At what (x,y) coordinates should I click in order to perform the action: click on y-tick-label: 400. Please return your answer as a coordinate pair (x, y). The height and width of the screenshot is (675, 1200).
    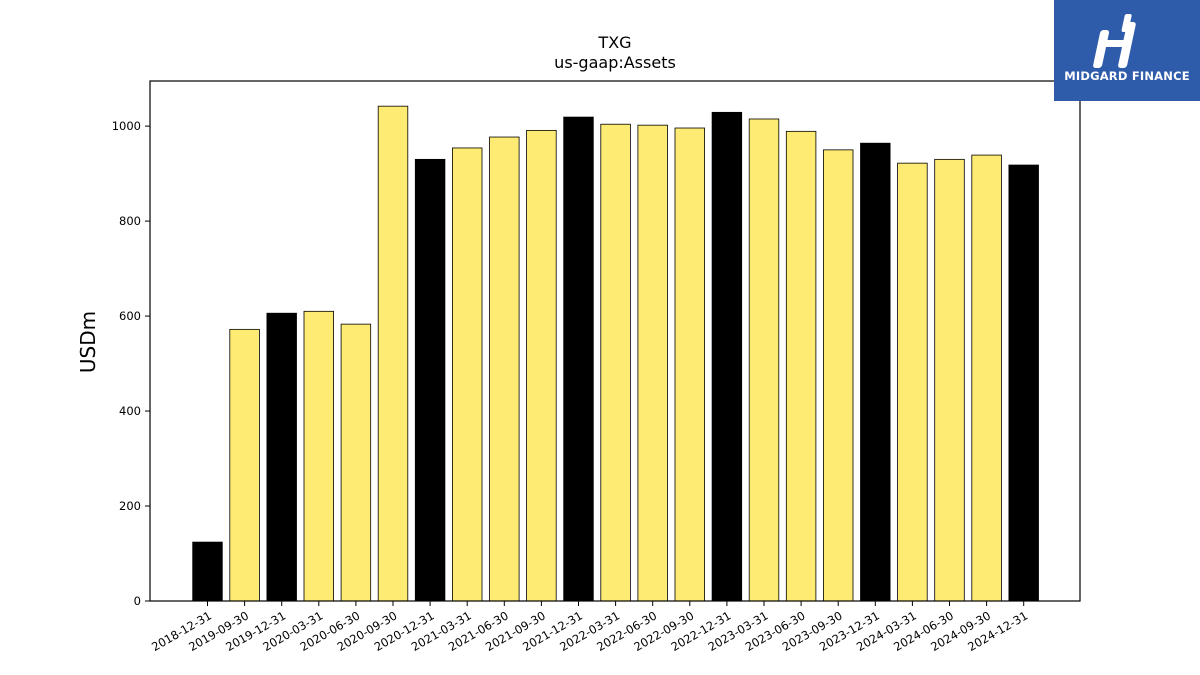
    Looking at the image, I should click on (130, 411).